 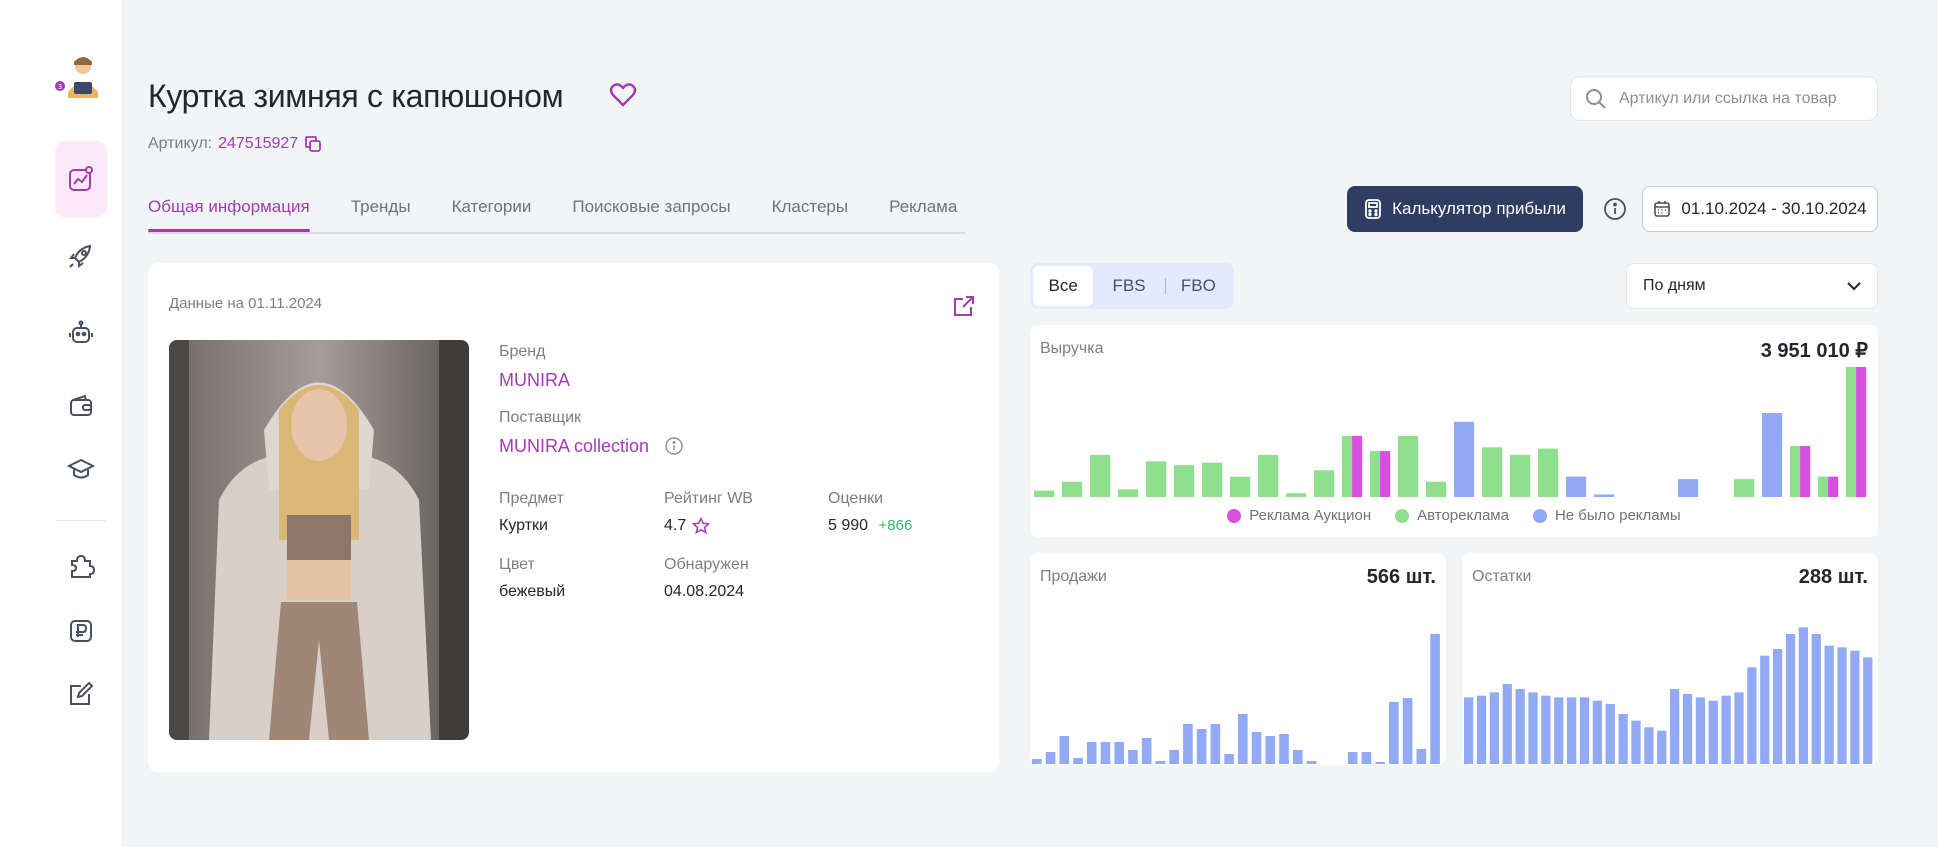 I want to click on supplier-link: MUNIRA collection, so click(x=574, y=446).